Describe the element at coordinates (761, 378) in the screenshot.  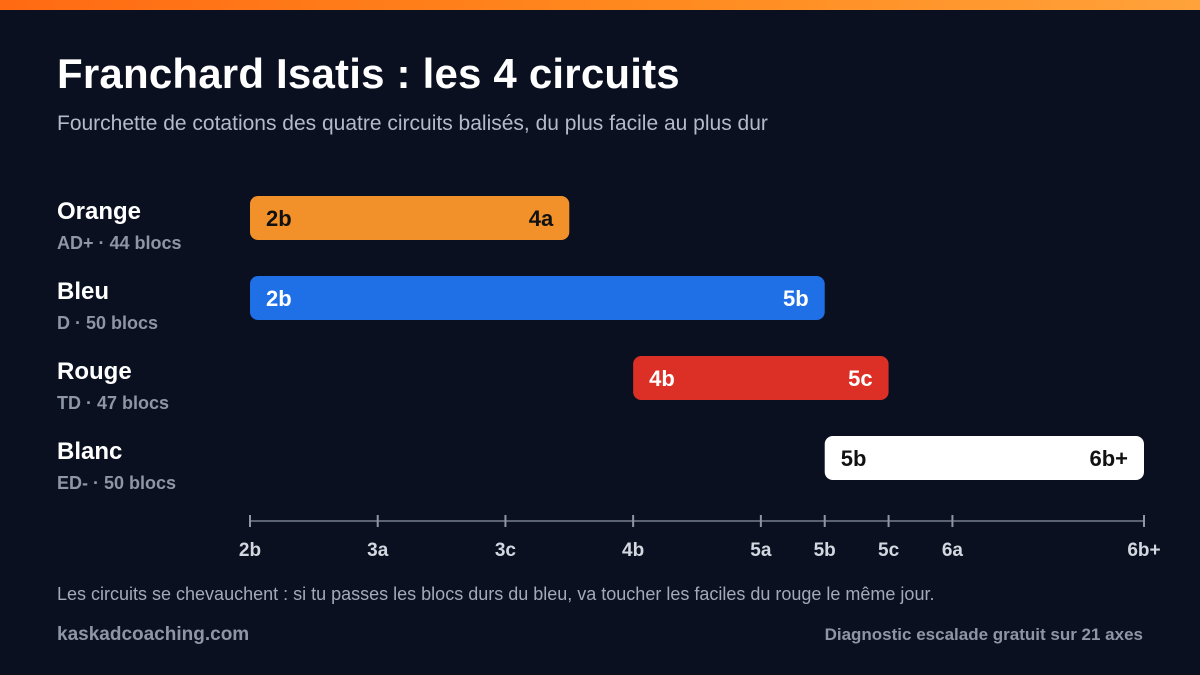
I see `bar-rouge` at that location.